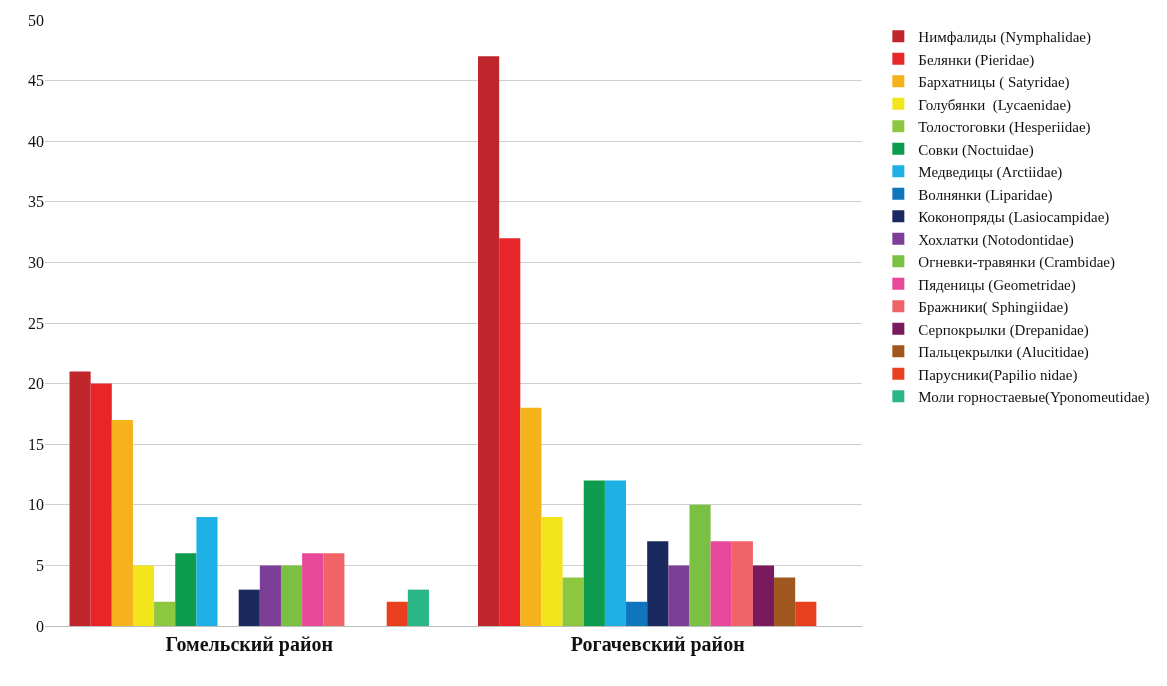  What do you see at coordinates (249, 644) in the screenshot?
I see `x-tick-label: Гомельский район` at bounding box center [249, 644].